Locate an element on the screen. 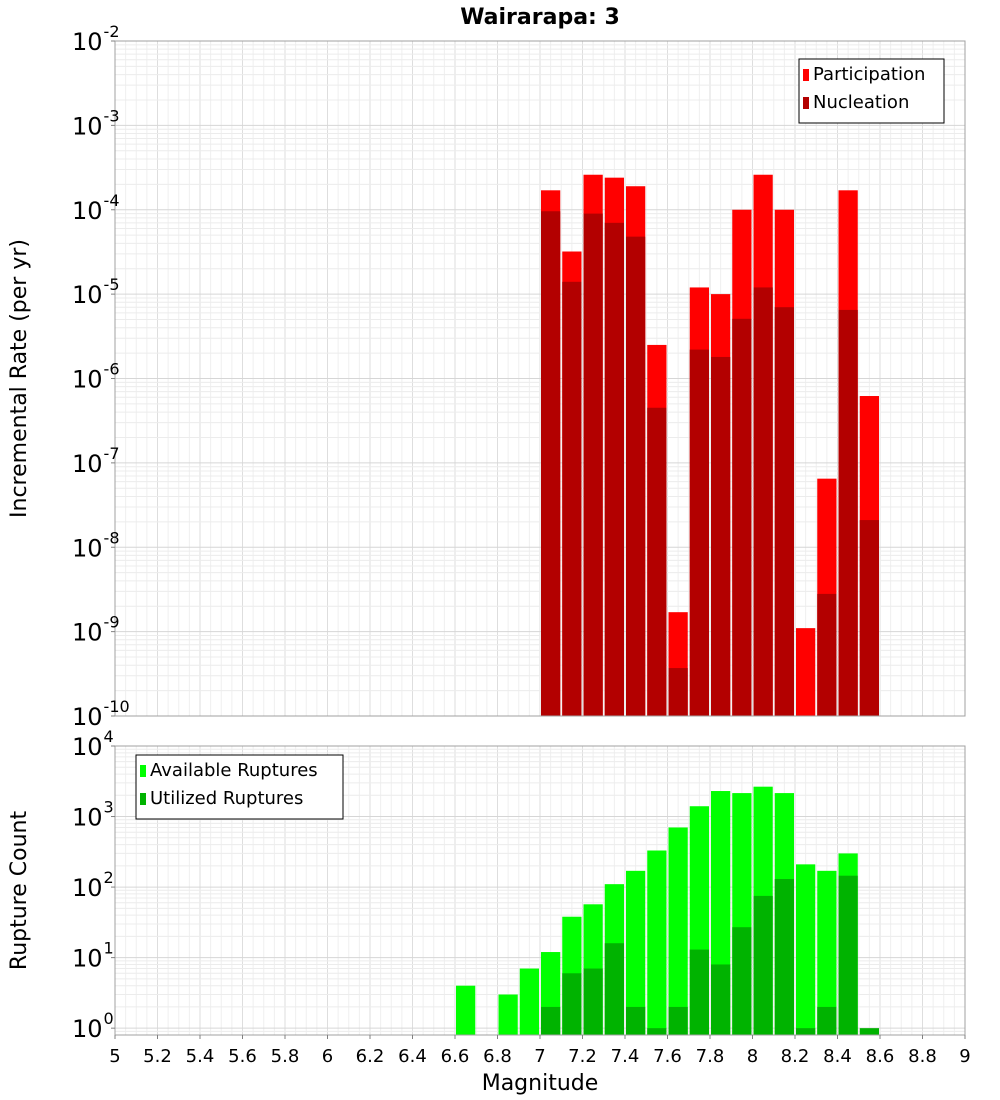  x-tick-label: 7.6 is located at coordinates (667, 1056).